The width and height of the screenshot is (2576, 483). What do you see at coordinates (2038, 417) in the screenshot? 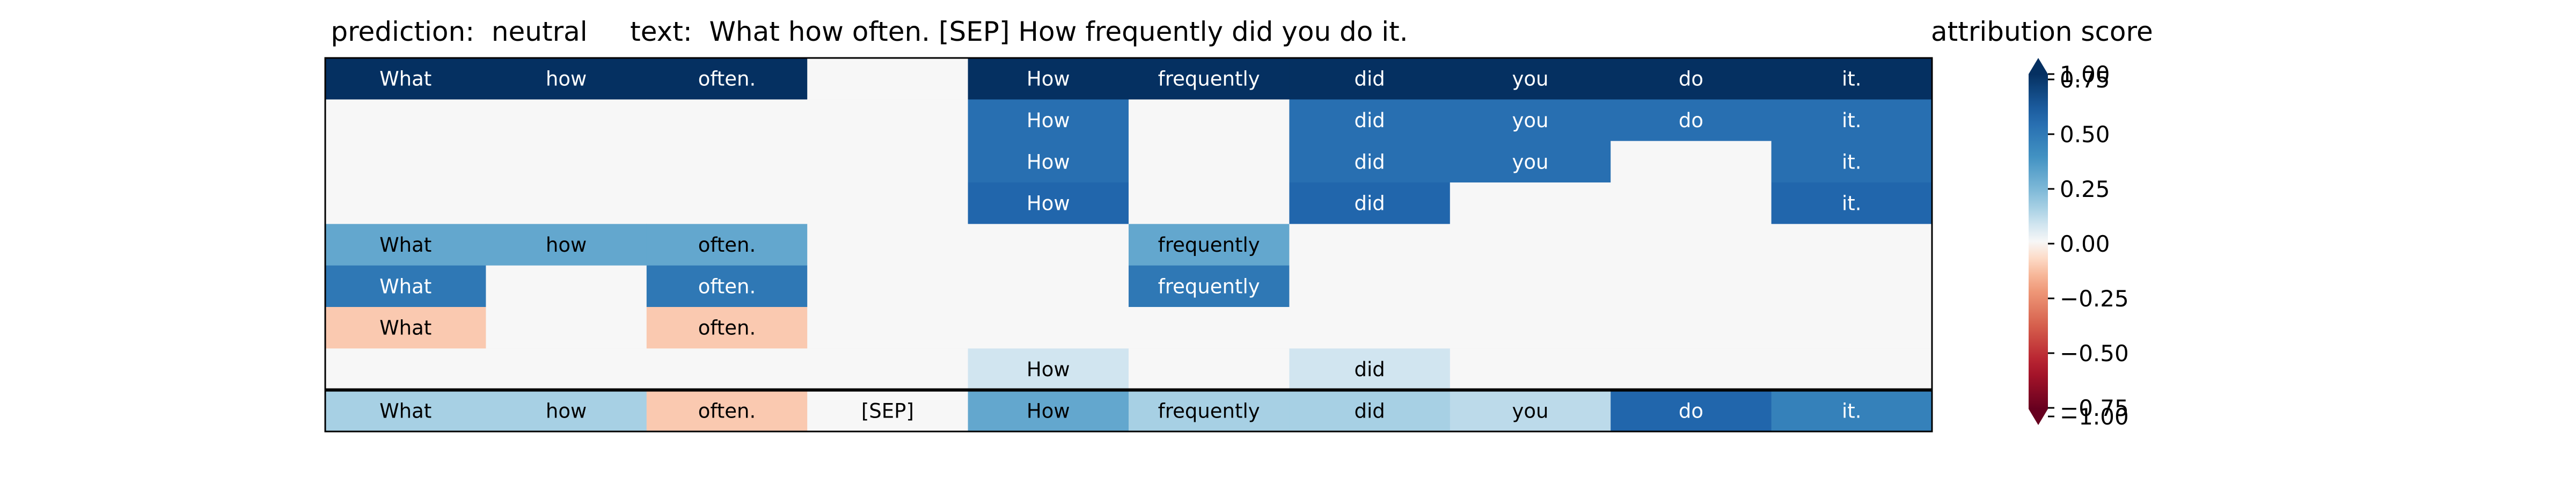
I see `colorbar-extend-bottom` at bounding box center [2038, 417].